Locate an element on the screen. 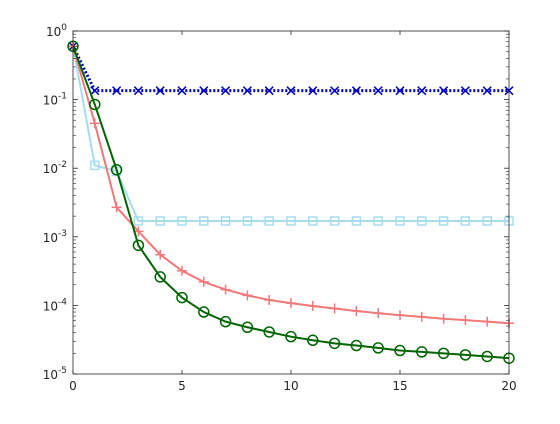 This screenshot has width=560, height=424. y-tick-label: 10⁻⁴ is located at coordinates (55, 305).